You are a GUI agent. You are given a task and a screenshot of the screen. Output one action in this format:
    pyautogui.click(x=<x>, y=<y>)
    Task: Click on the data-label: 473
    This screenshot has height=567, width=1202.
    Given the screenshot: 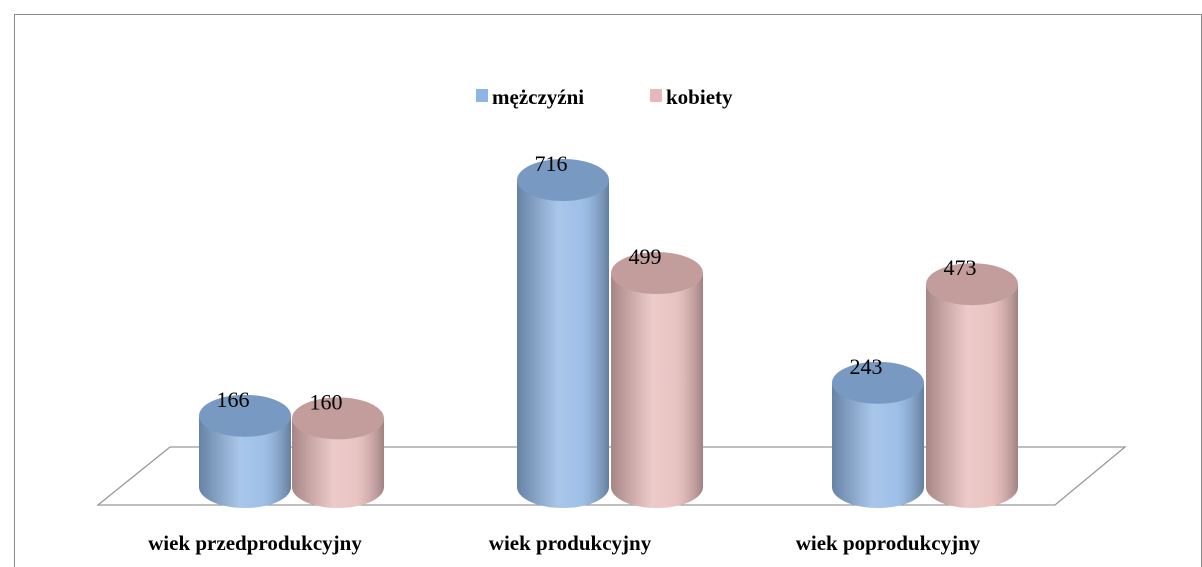 What is the action you would take?
    pyautogui.click(x=960, y=267)
    